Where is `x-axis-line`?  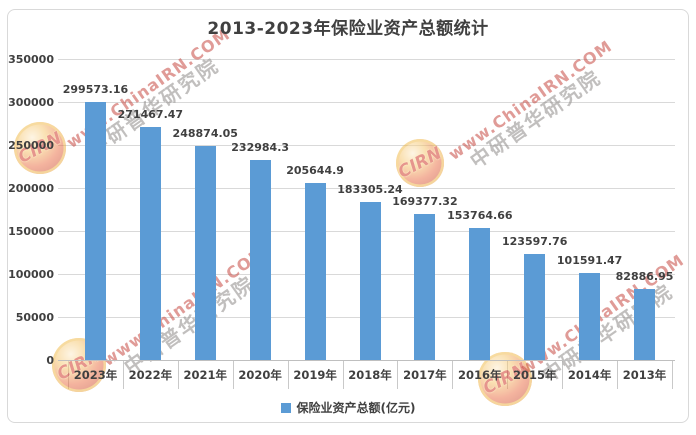
x-axis-line is located at coordinates (366, 360).